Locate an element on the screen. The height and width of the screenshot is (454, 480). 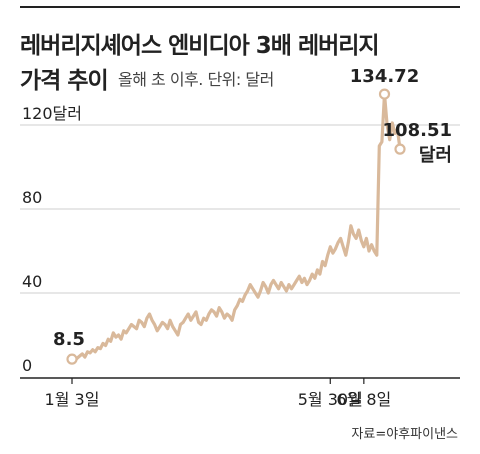
latest-unit-label: 달러 is located at coordinates (435, 155).